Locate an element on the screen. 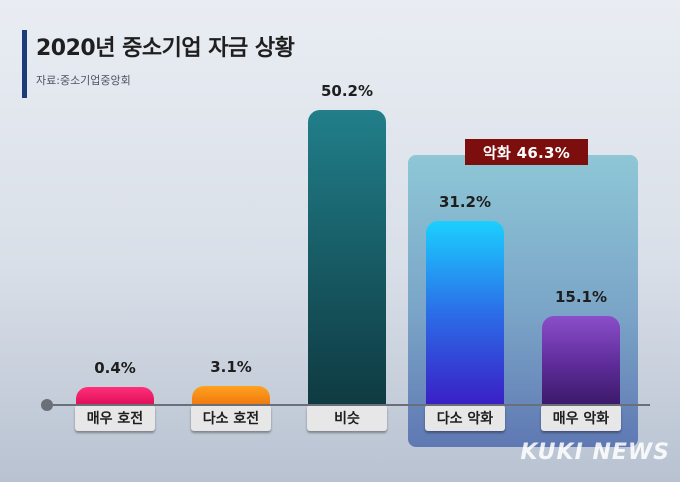  value-label-5: 15.1% is located at coordinates (581, 297).